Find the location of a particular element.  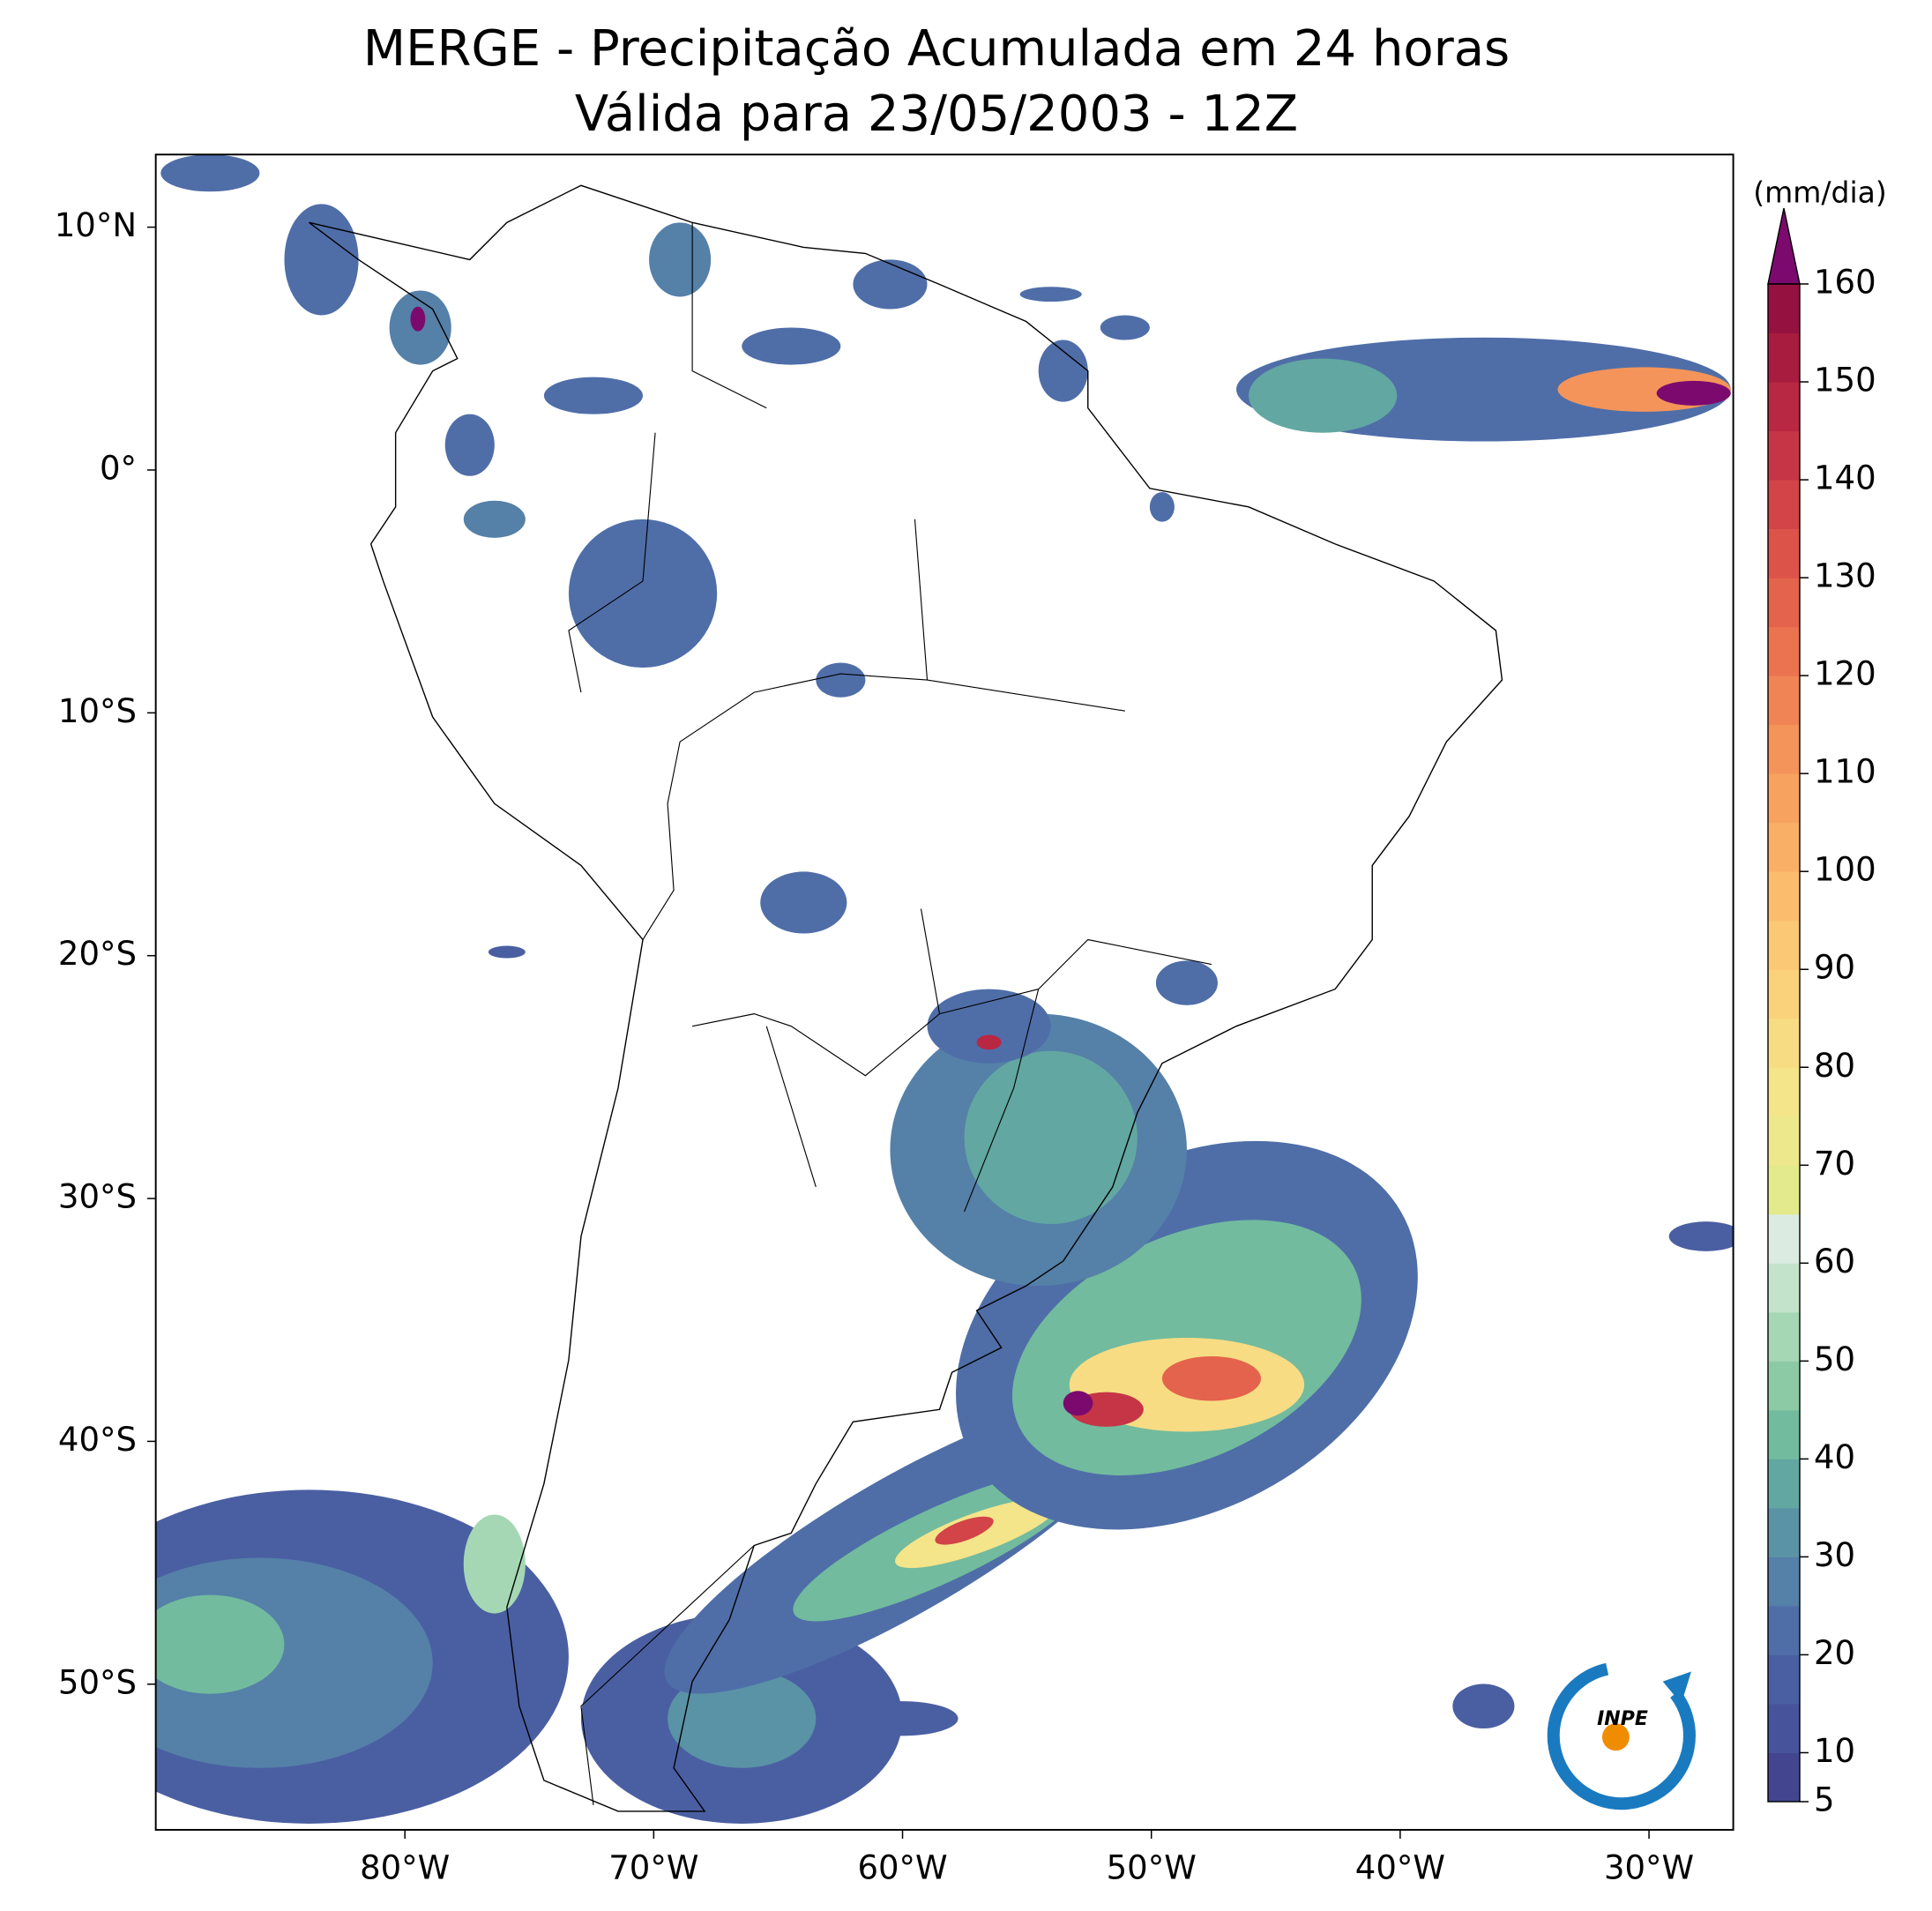

x-tick-label: 50°W is located at coordinates (1152, 1868).